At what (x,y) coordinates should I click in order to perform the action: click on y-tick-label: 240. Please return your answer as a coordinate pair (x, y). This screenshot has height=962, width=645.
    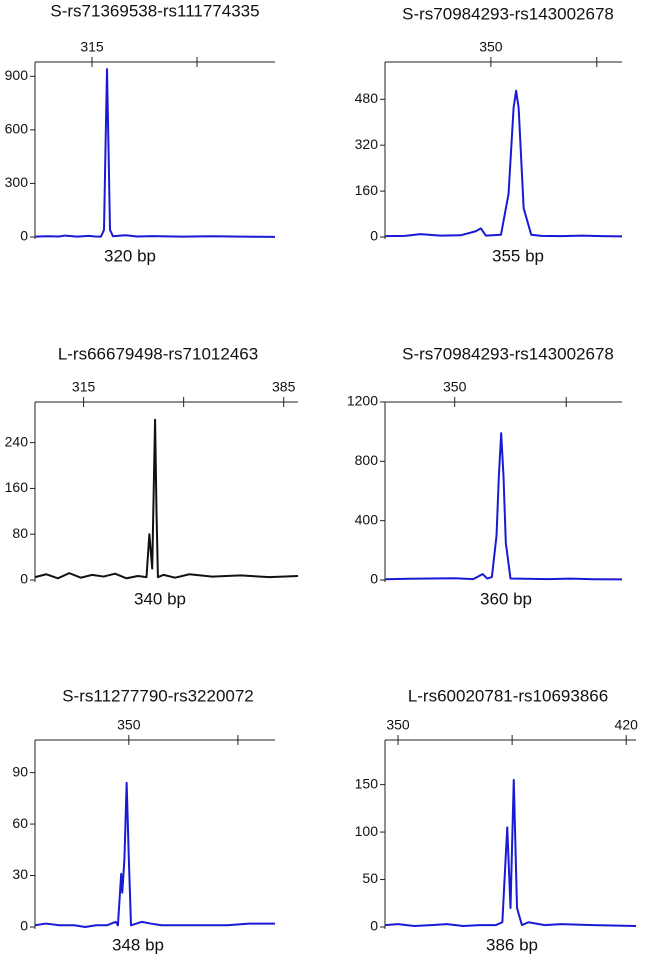
    Looking at the image, I should click on (17, 441).